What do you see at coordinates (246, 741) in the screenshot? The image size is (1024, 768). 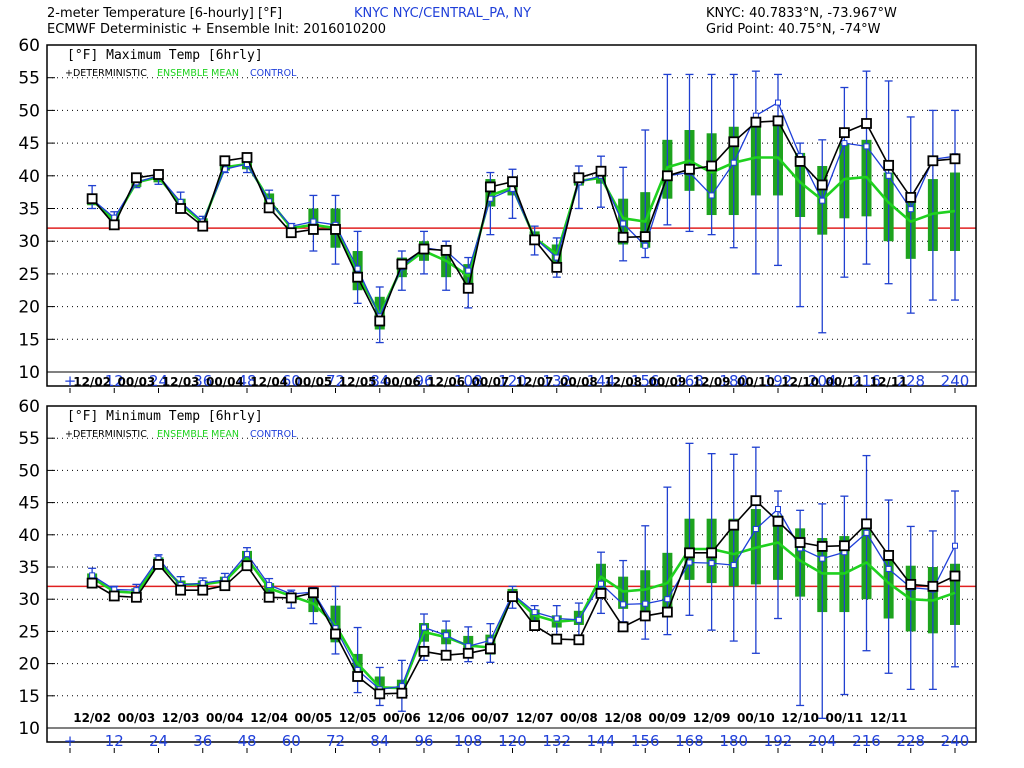 I see `x-tick-label: 48` at bounding box center [246, 741].